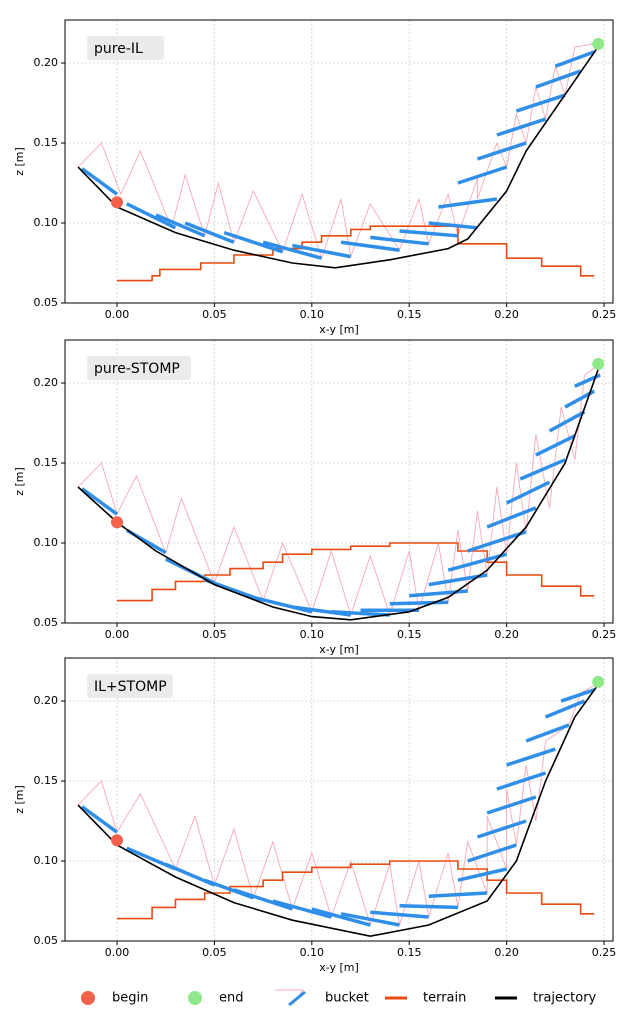 This screenshot has height=1011, width=629. I want to click on x-tick-label: 0.10, so click(312, 314).